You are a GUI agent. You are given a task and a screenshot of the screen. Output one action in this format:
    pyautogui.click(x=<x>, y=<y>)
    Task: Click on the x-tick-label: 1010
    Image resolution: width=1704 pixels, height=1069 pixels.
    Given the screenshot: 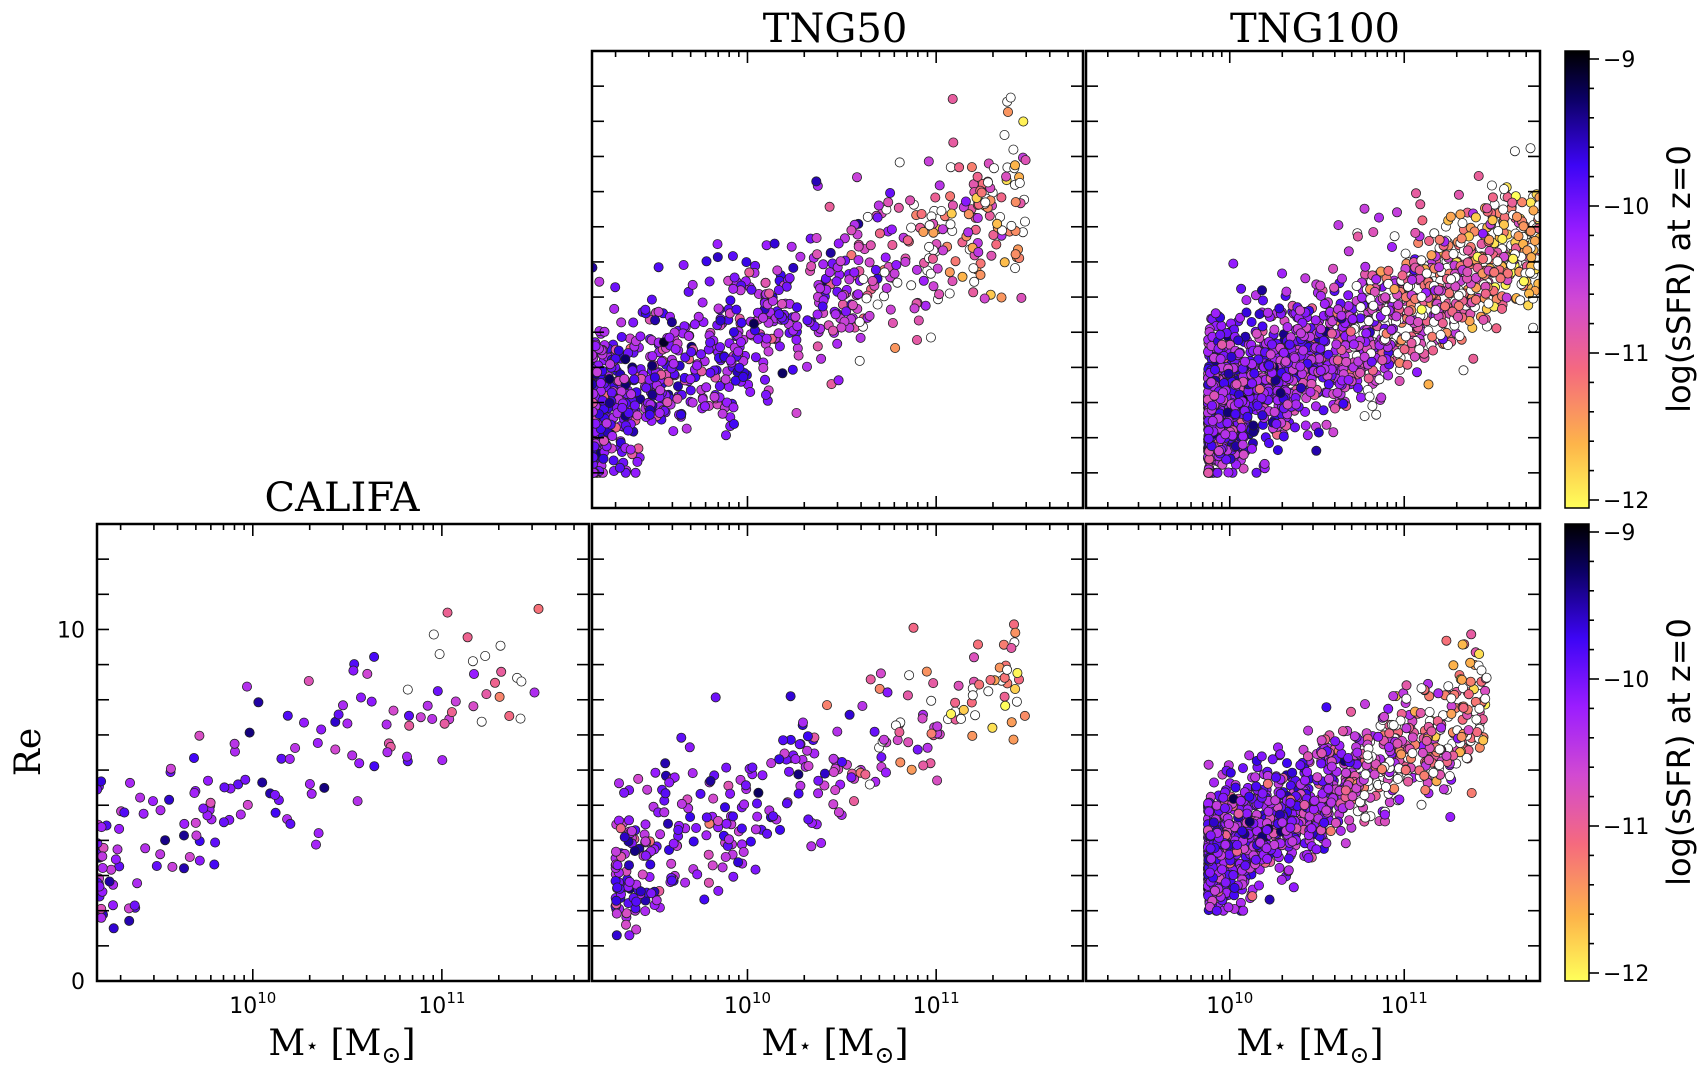 What is the action you would take?
    pyautogui.click(x=252, y=1004)
    